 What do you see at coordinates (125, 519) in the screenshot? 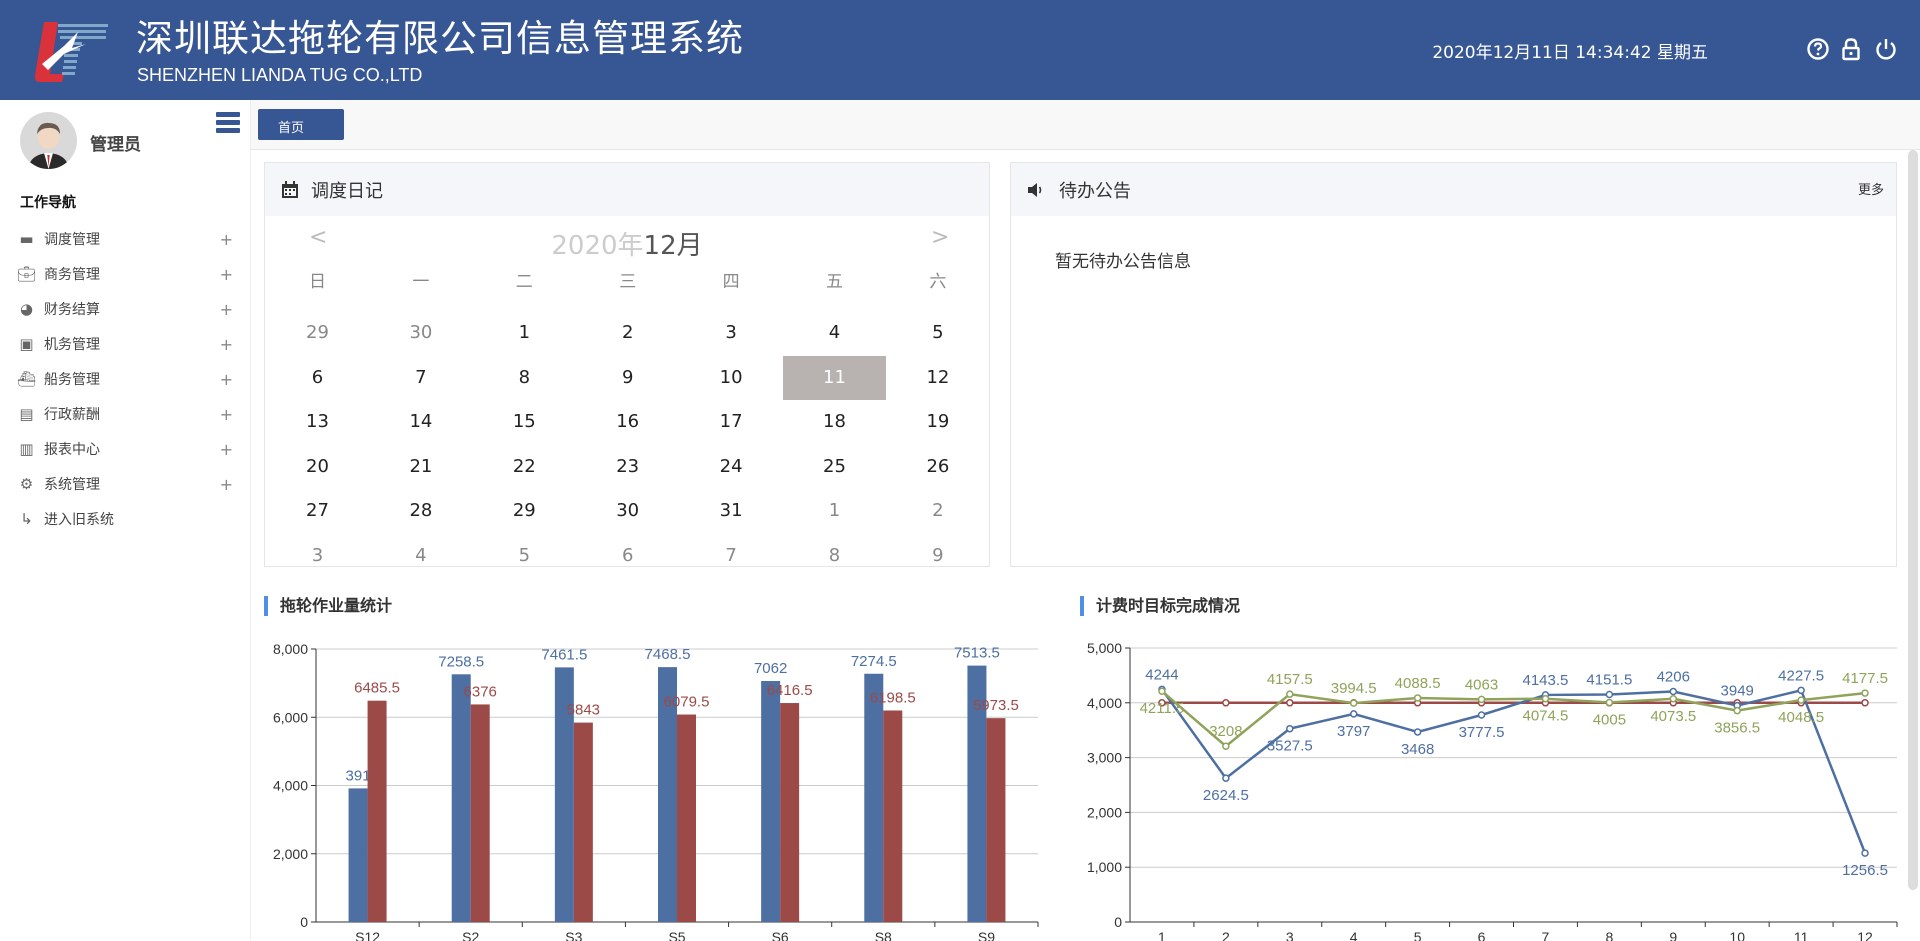
I see `sidebar-item-old-system: ↳ 进入旧系统` at bounding box center [125, 519].